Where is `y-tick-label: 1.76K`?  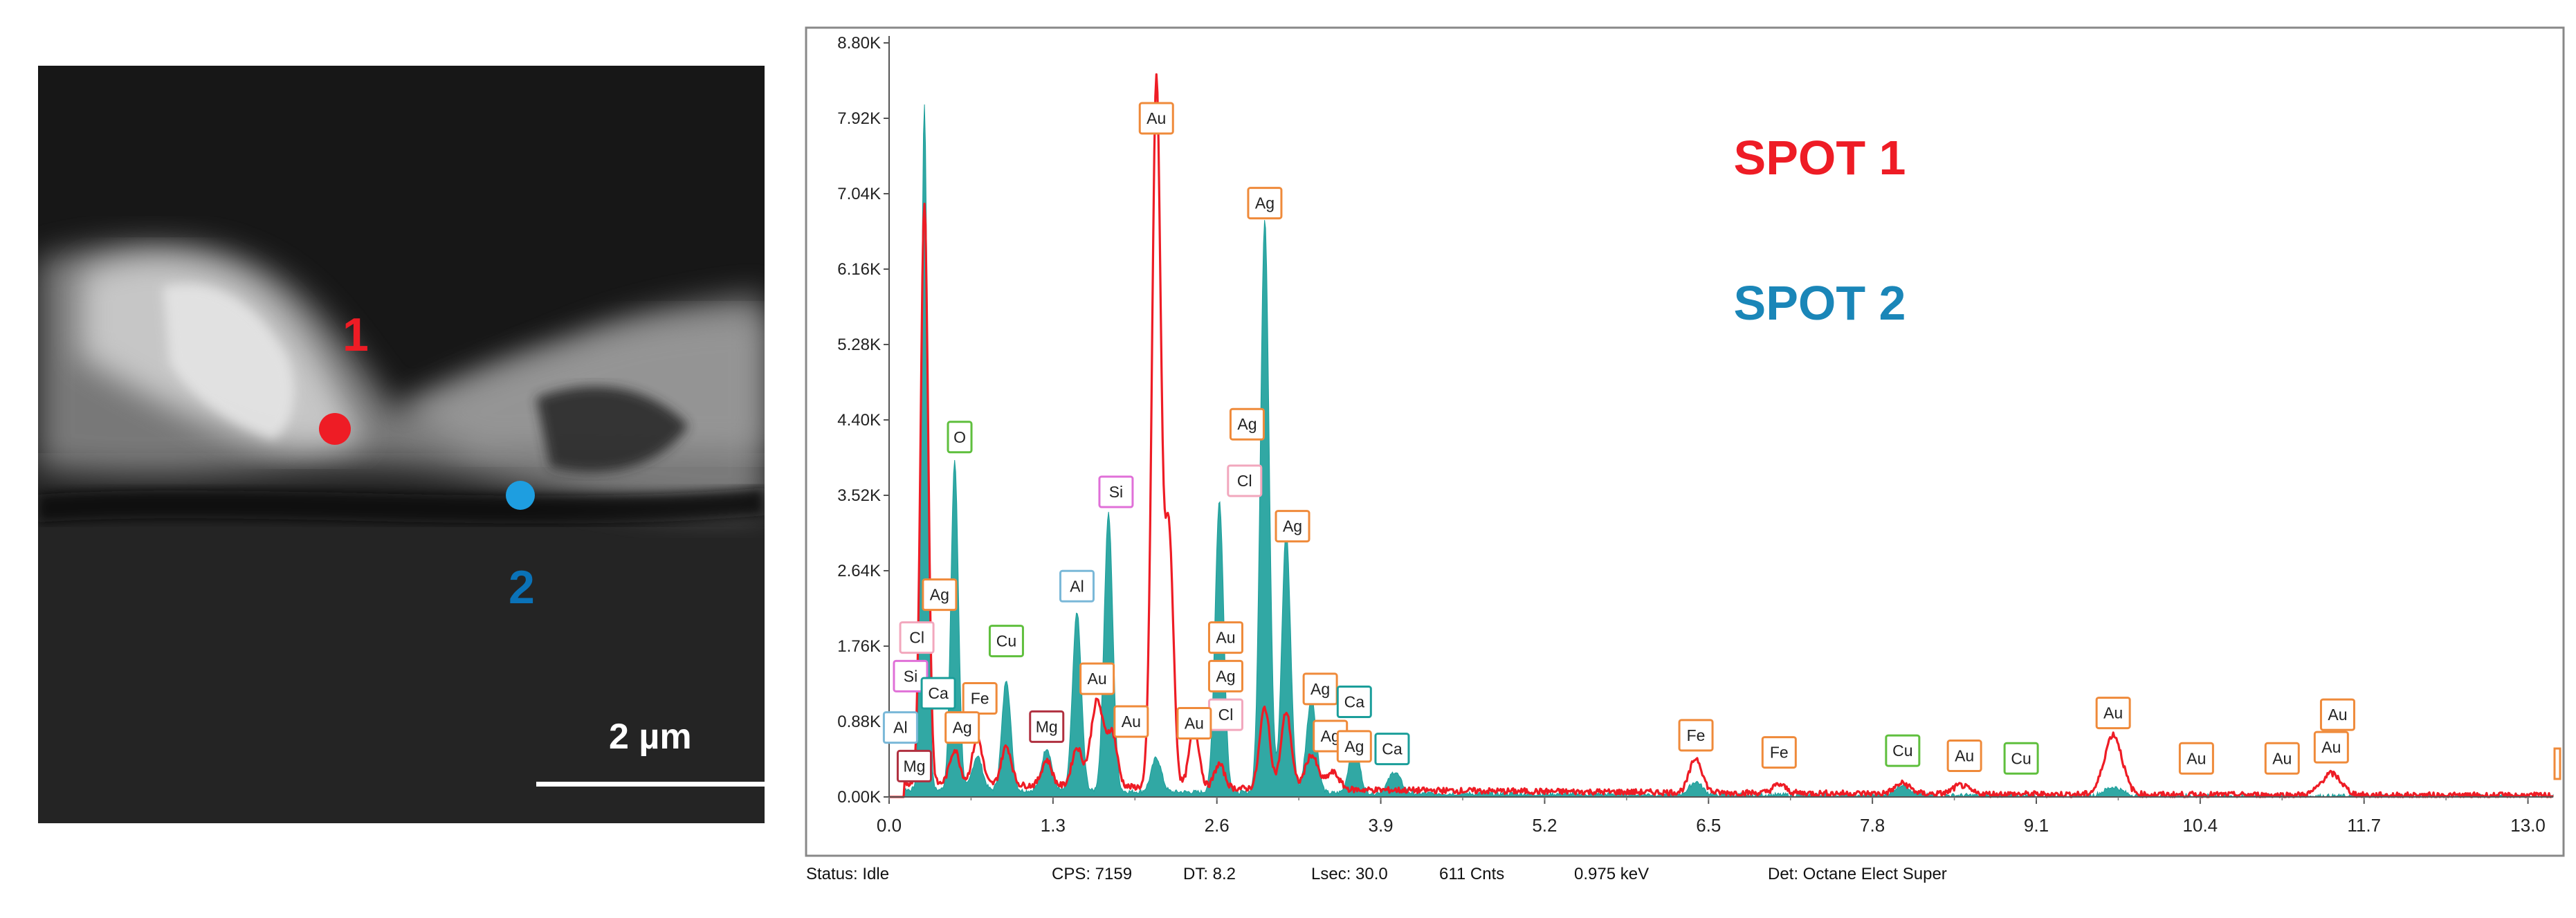 y-tick-label: 1.76K is located at coordinates (859, 646).